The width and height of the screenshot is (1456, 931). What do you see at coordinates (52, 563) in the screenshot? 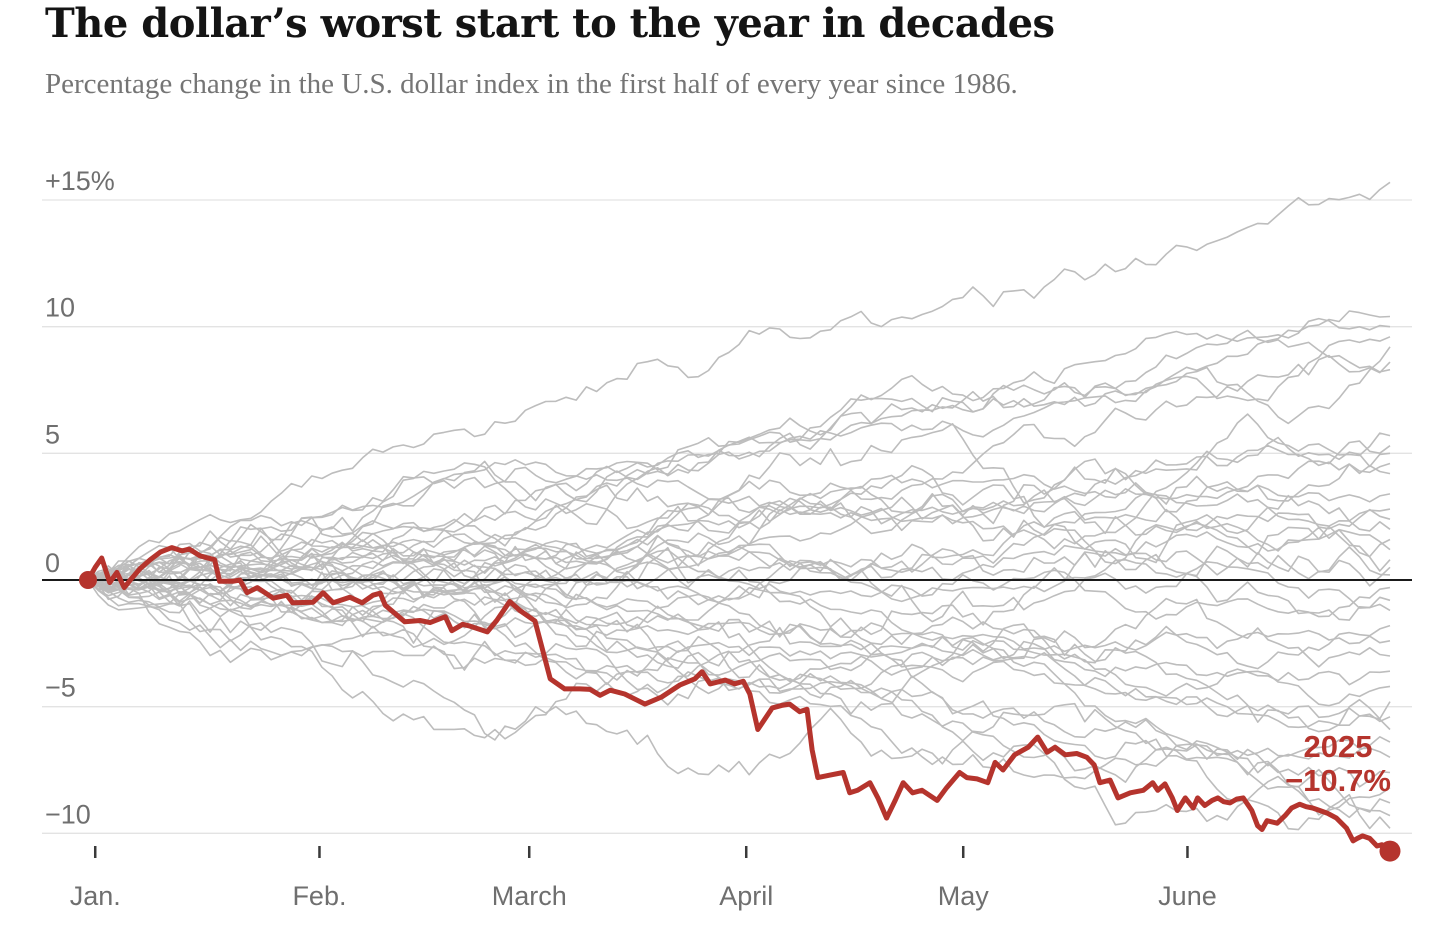
I see `y-axis-label-0: 0` at bounding box center [52, 563].